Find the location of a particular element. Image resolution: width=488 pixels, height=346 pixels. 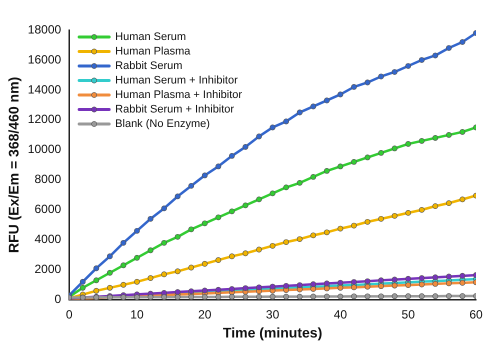

x-tick-label: 50 is located at coordinates (409, 314).